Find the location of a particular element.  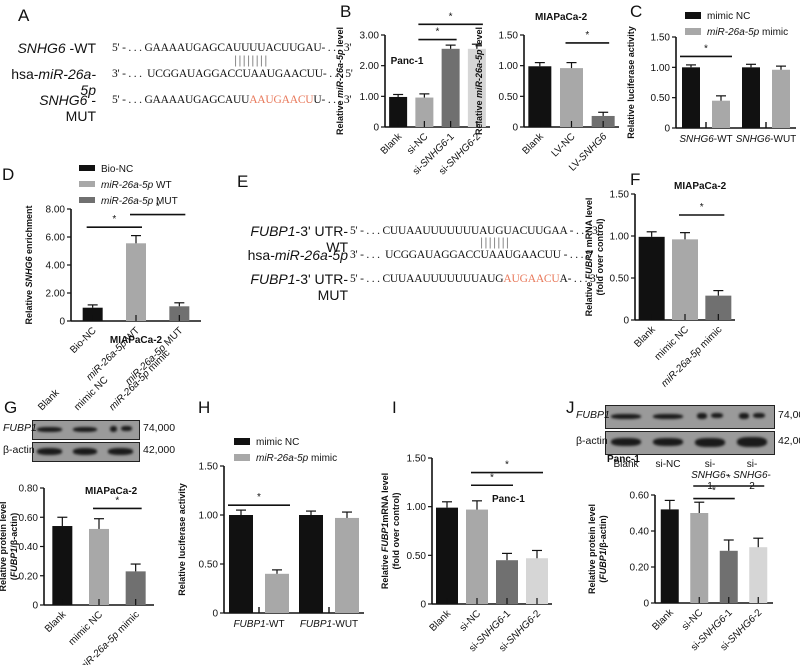

panel-letter-c: C is located at coordinates (636, 11).